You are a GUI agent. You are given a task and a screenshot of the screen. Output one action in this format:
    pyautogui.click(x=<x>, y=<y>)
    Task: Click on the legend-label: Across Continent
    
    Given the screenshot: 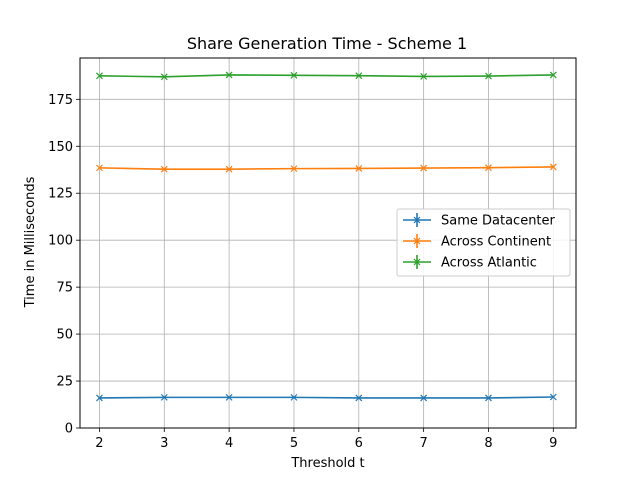 What is the action you would take?
    pyautogui.click(x=496, y=242)
    